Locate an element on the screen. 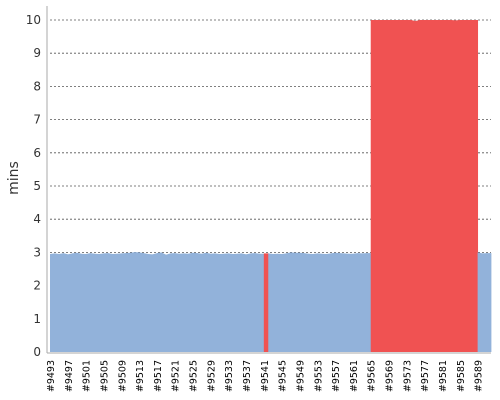  y-tick-label-8: 8 is located at coordinates (37, 86).